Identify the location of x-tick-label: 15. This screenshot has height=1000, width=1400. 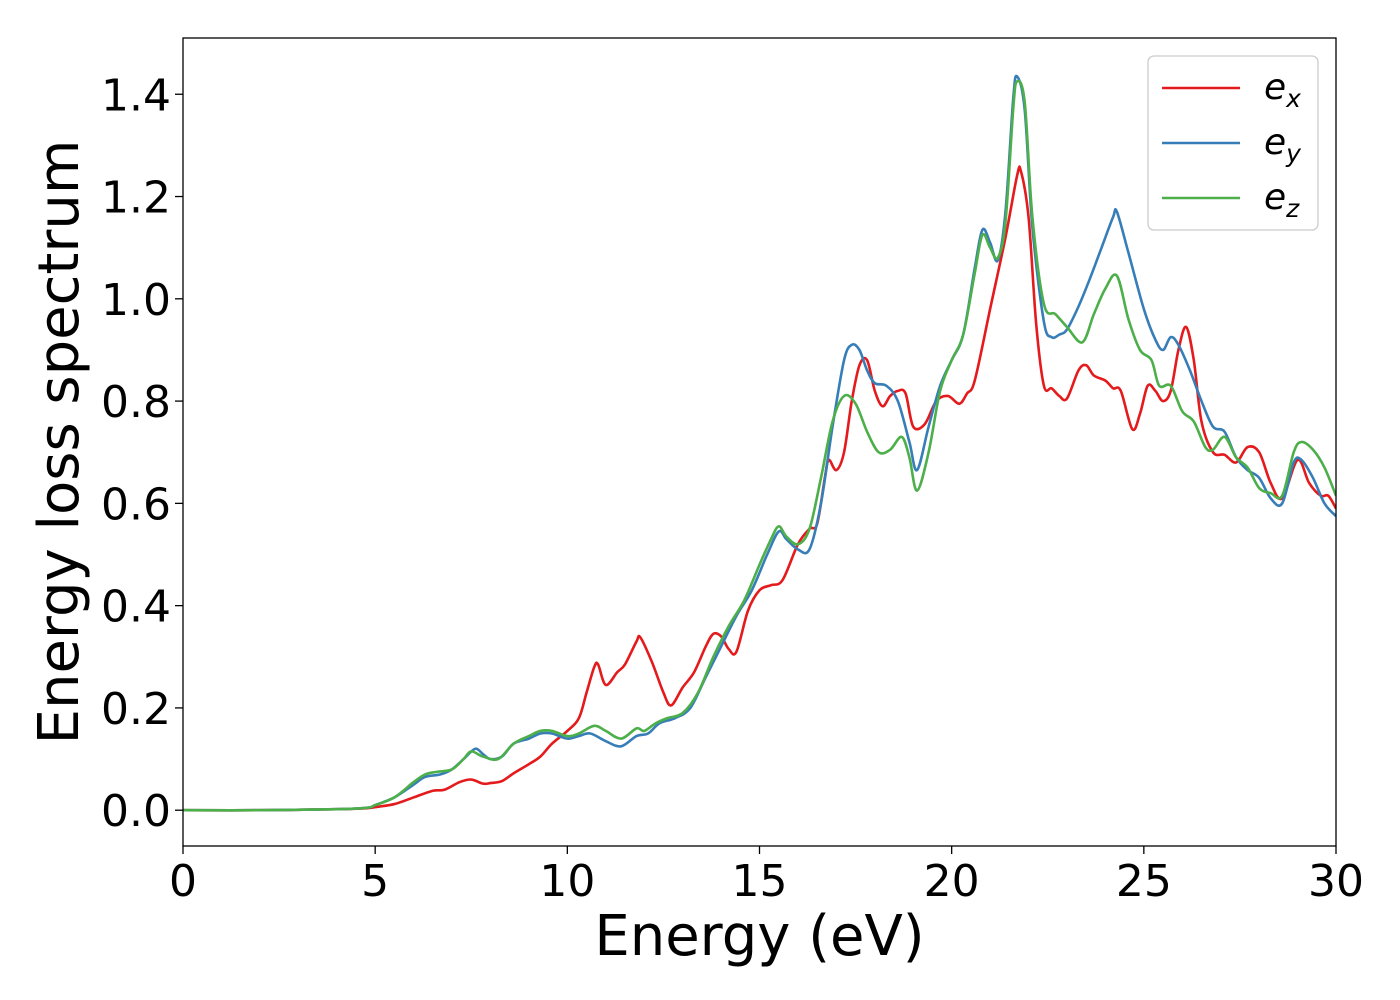
(760, 881).